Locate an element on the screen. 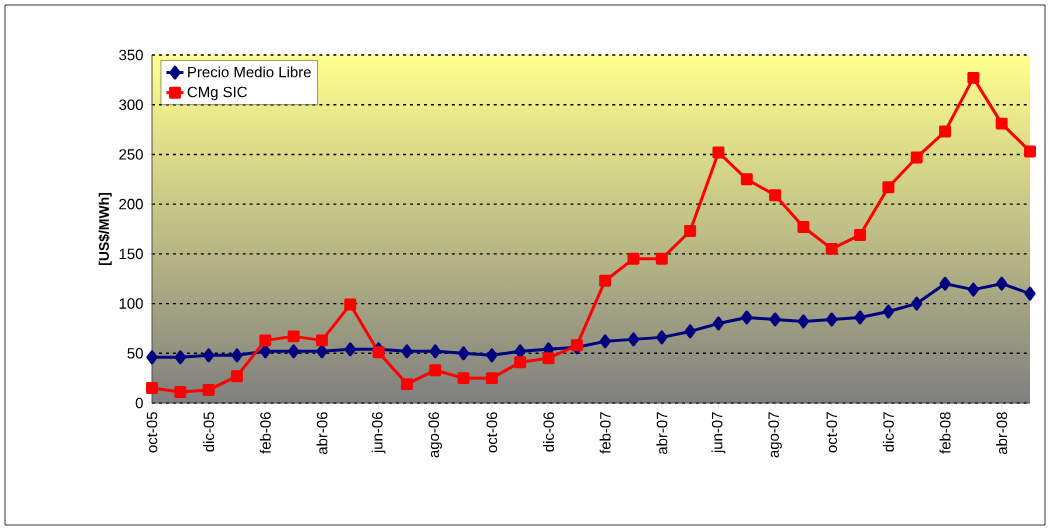 The height and width of the screenshot is (530, 1049). legend-label: CMg SIC is located at coordinates (217, 93).